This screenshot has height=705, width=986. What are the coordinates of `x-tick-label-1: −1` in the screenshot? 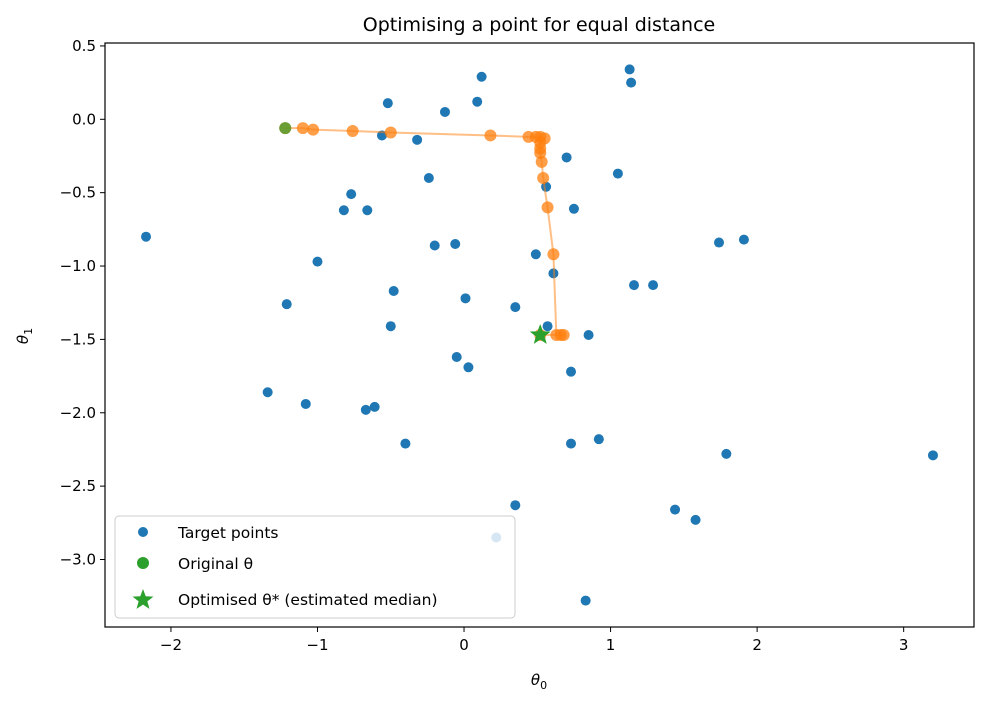 It's located at (317, 645).